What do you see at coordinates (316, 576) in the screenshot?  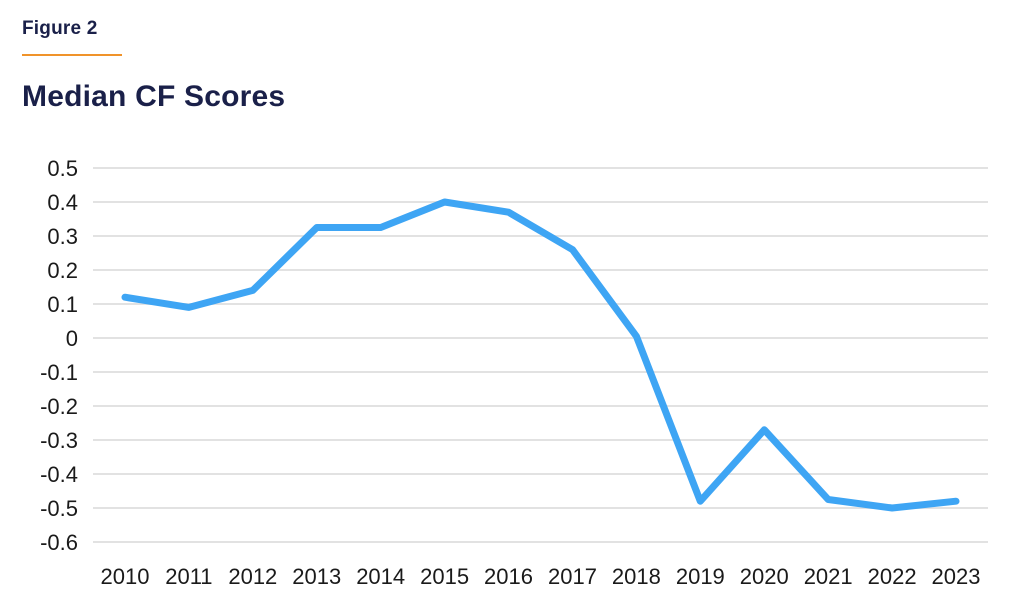 I see `x-tick-label: 2013` at bounding box center [316, 576].